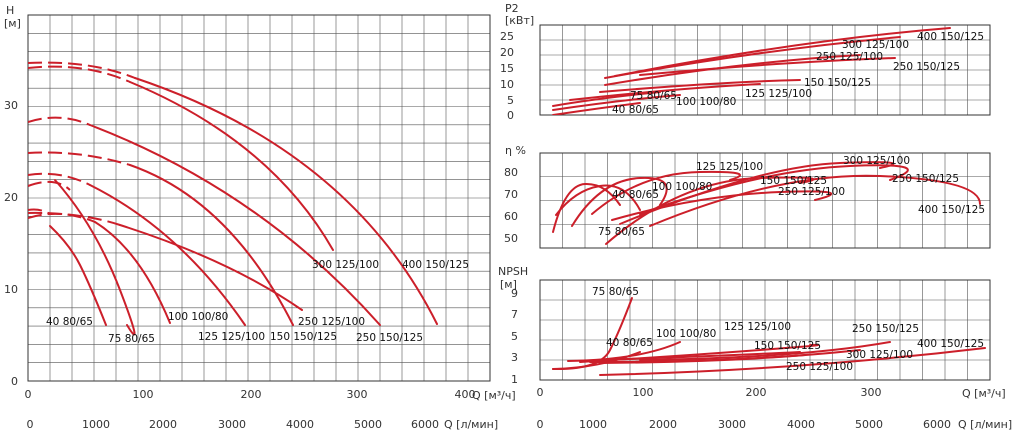  What do you see at coordinates (937, 424) in the screenshot?
I see `npsh-x-tick-lmin: 6000` at bounding box center [937, 424].